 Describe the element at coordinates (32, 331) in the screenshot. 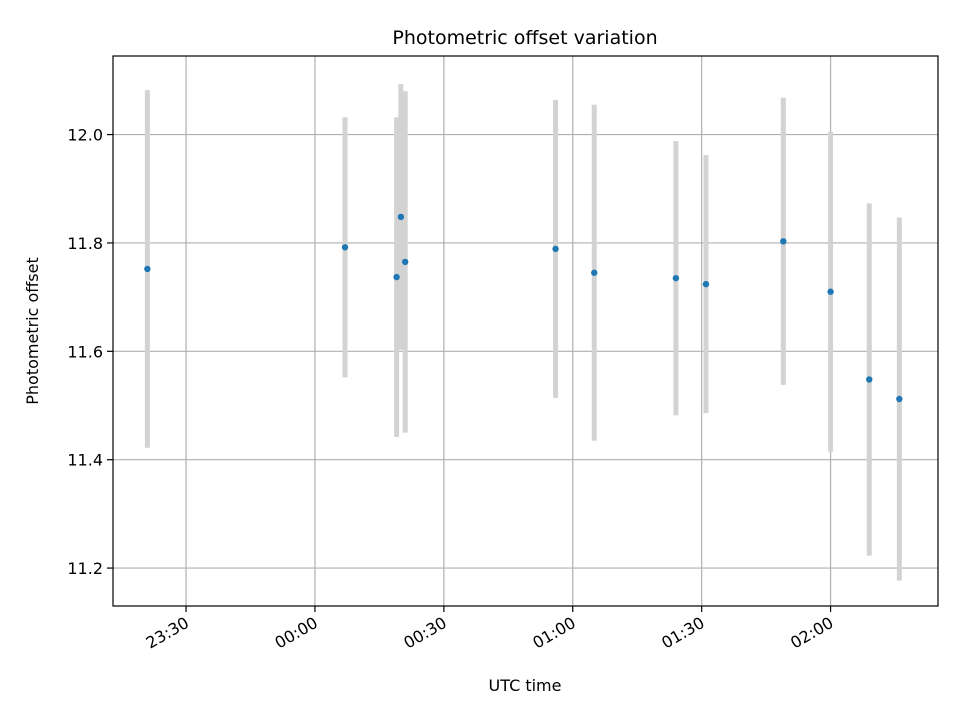

I see `y-axis-title: Photometric offset` at that location.